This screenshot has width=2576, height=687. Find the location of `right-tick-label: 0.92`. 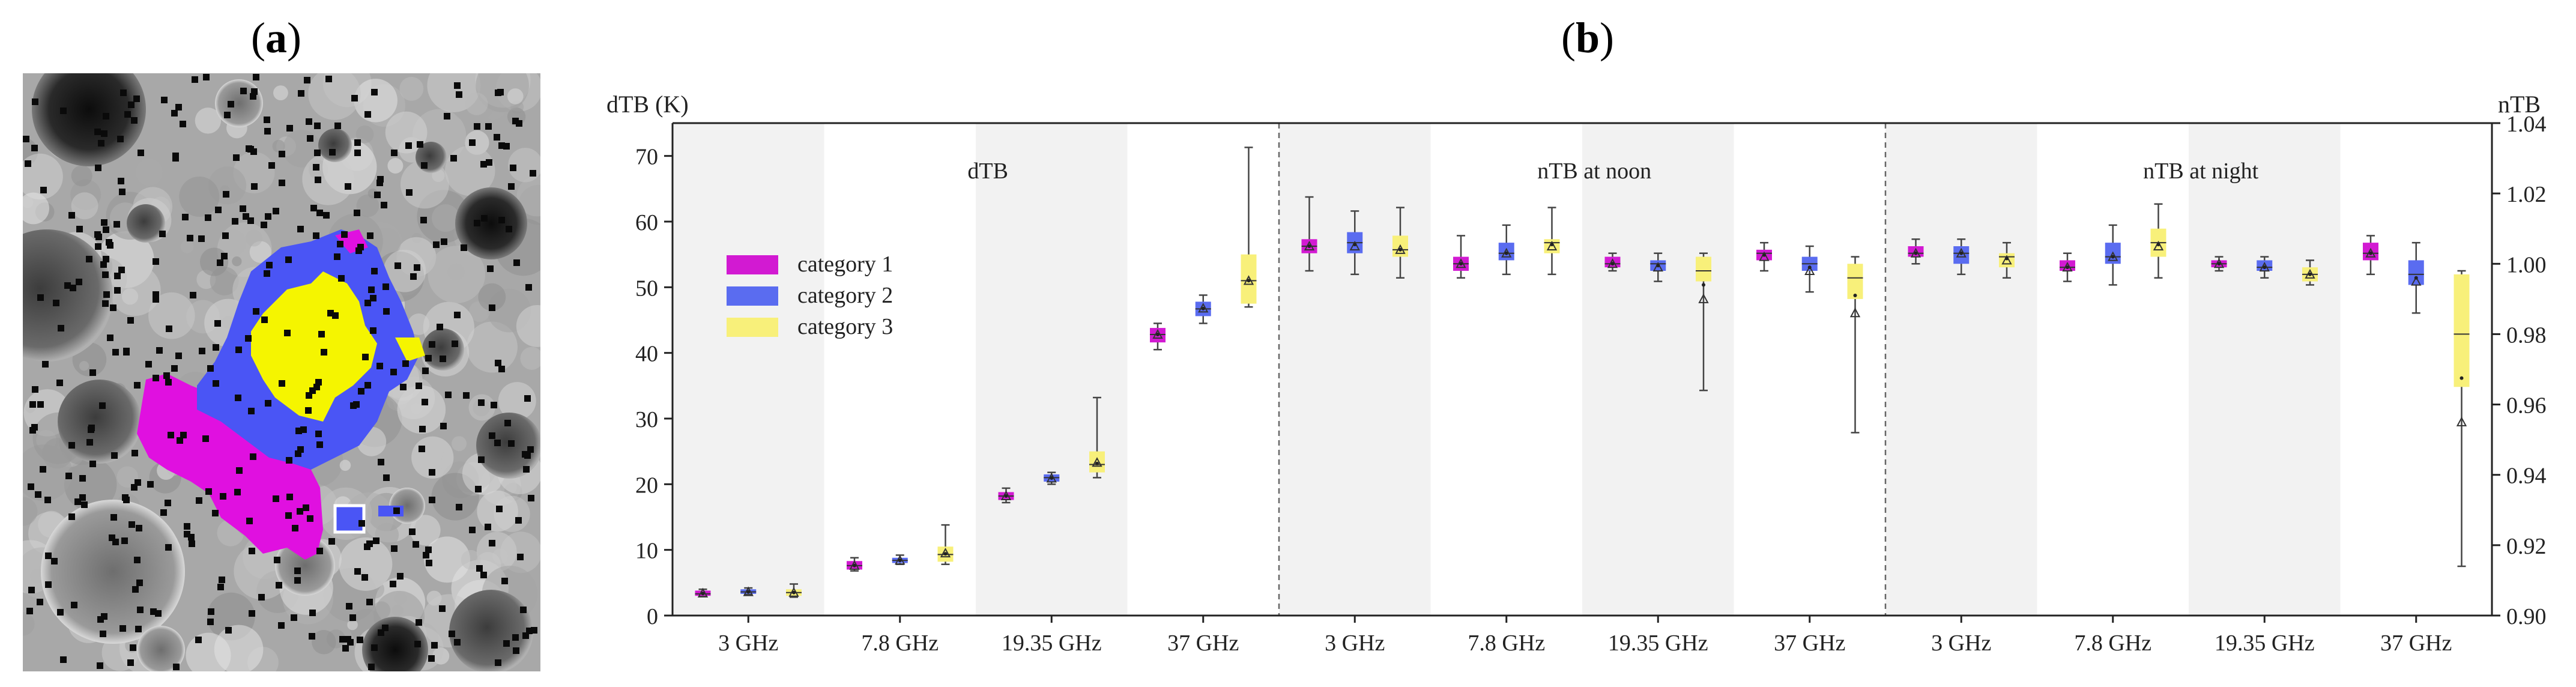

right-tick-label: 0.92 is located at coordinates (2526, 546).